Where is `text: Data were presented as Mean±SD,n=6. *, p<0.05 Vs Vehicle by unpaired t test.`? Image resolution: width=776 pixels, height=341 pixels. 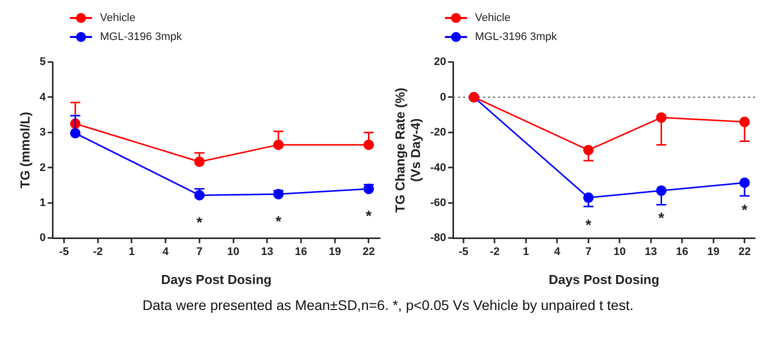 text: Data were presented as Mean±SD,n=6. *, p<0.05 Vs Vehicle by unpaired t test. is located at coordinates (388, 305).